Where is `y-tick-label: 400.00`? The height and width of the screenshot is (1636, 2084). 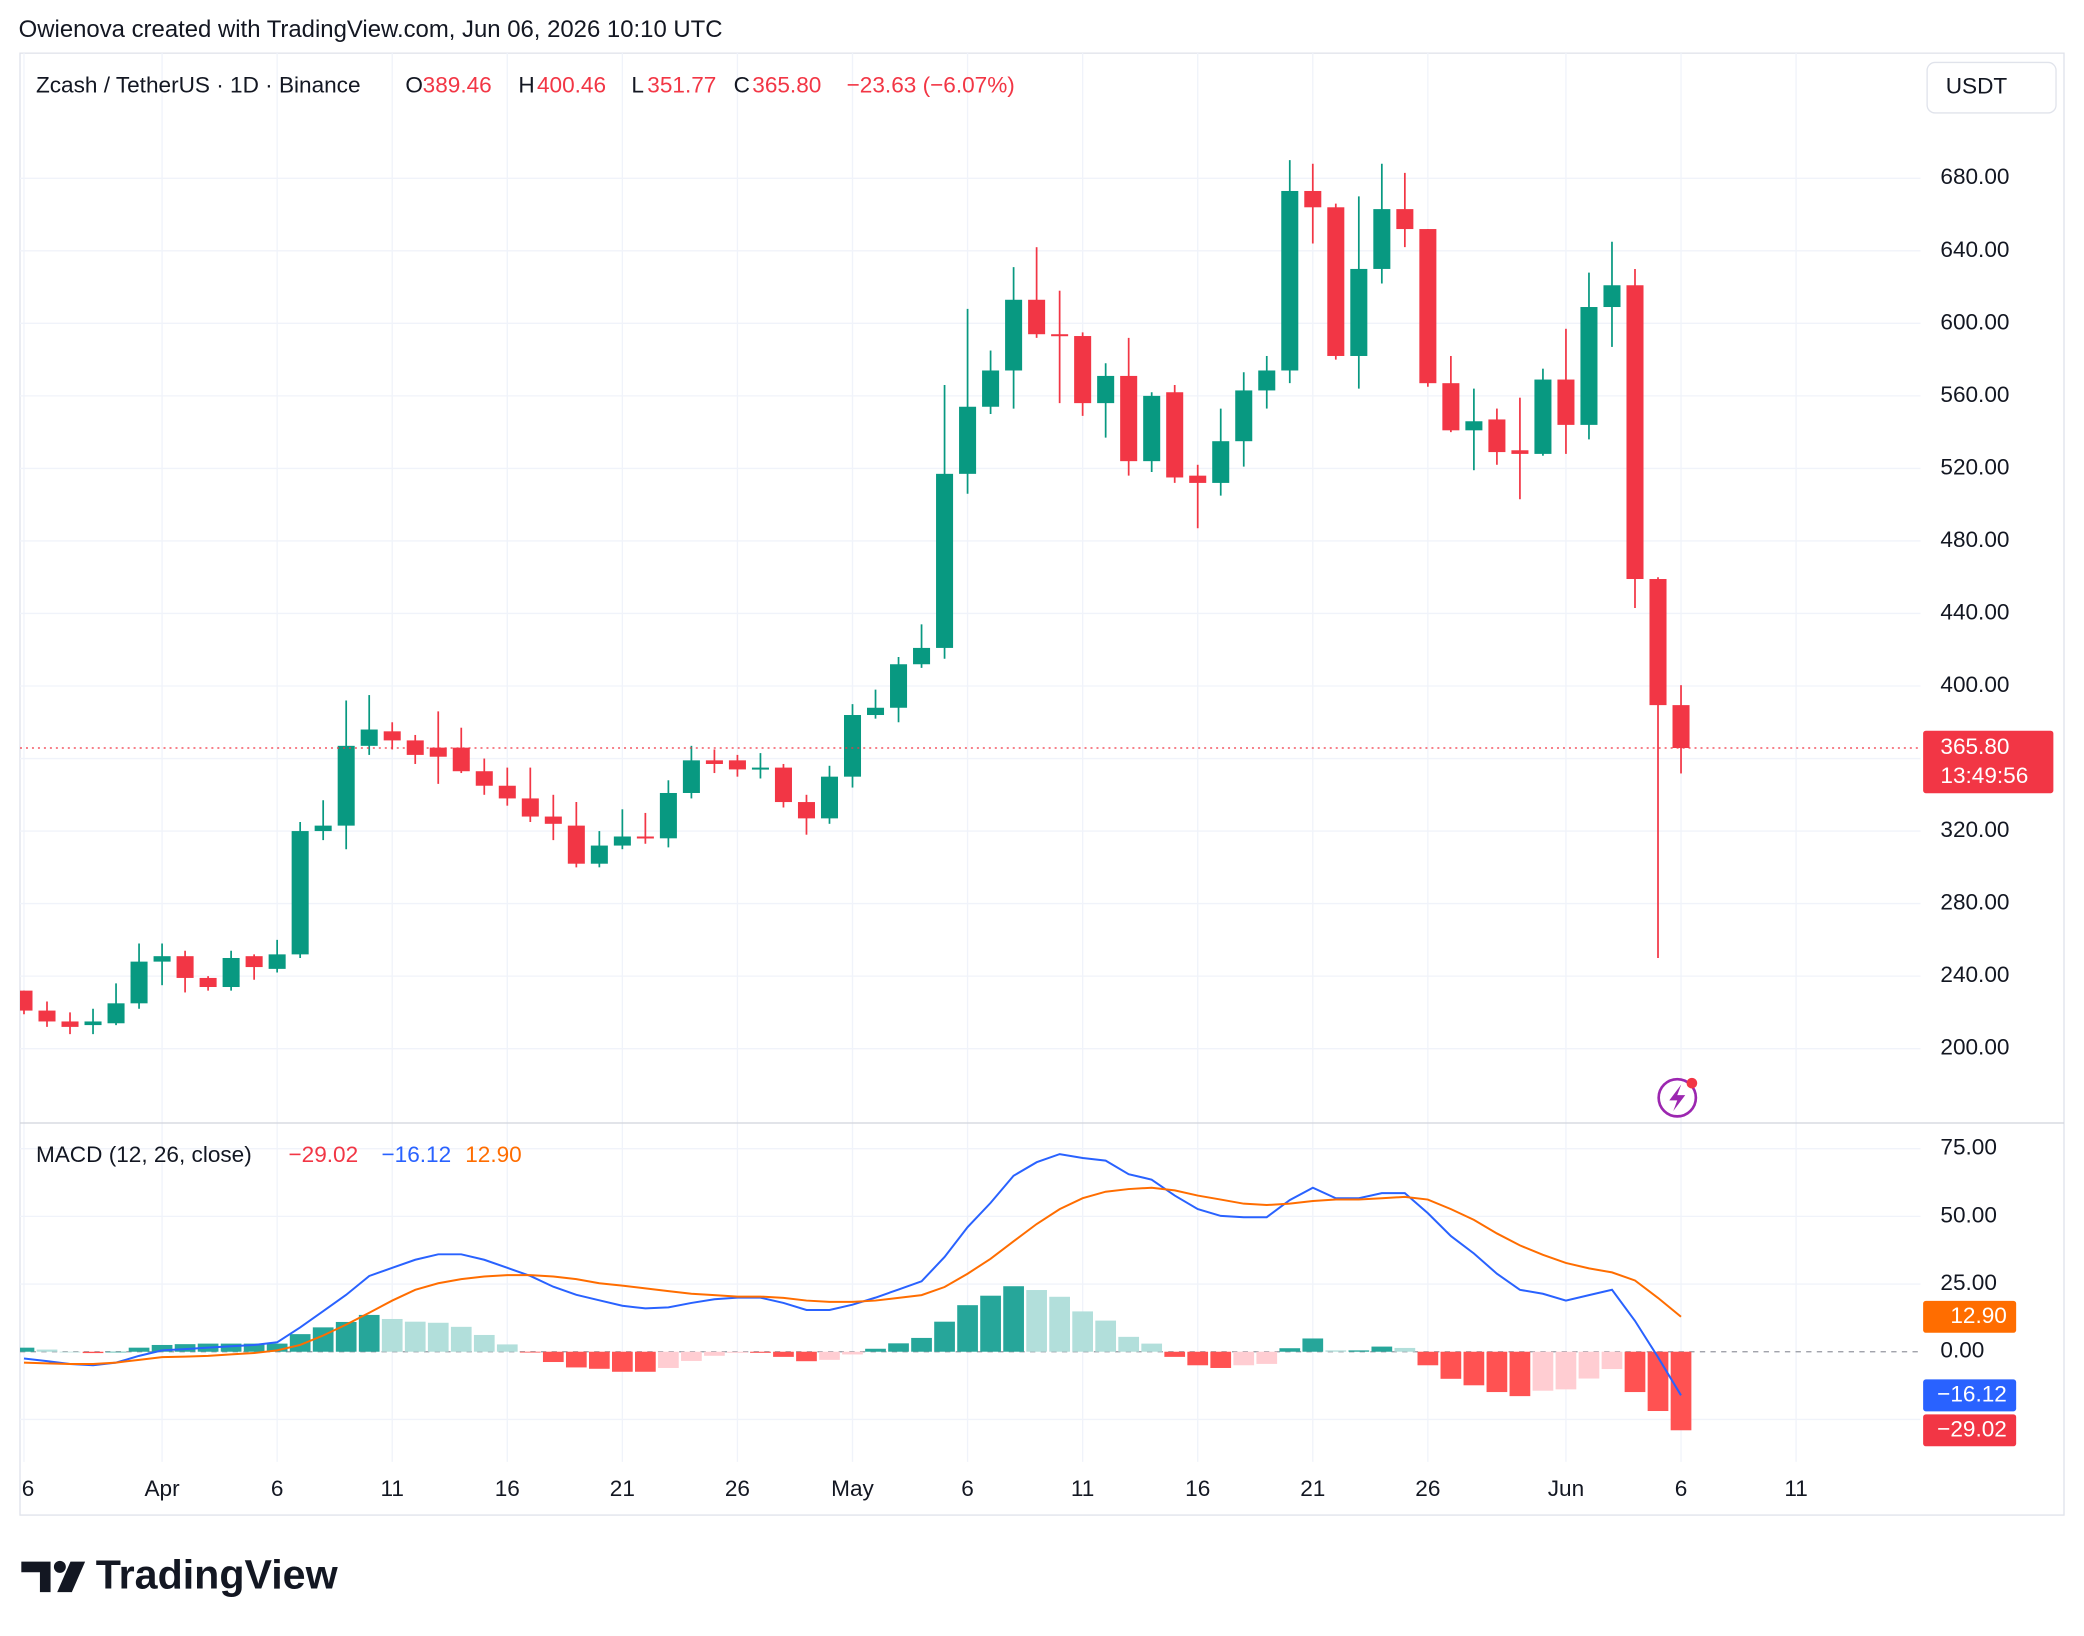 y-tick-label: 400.00 is located at coordinates (1974, 684).